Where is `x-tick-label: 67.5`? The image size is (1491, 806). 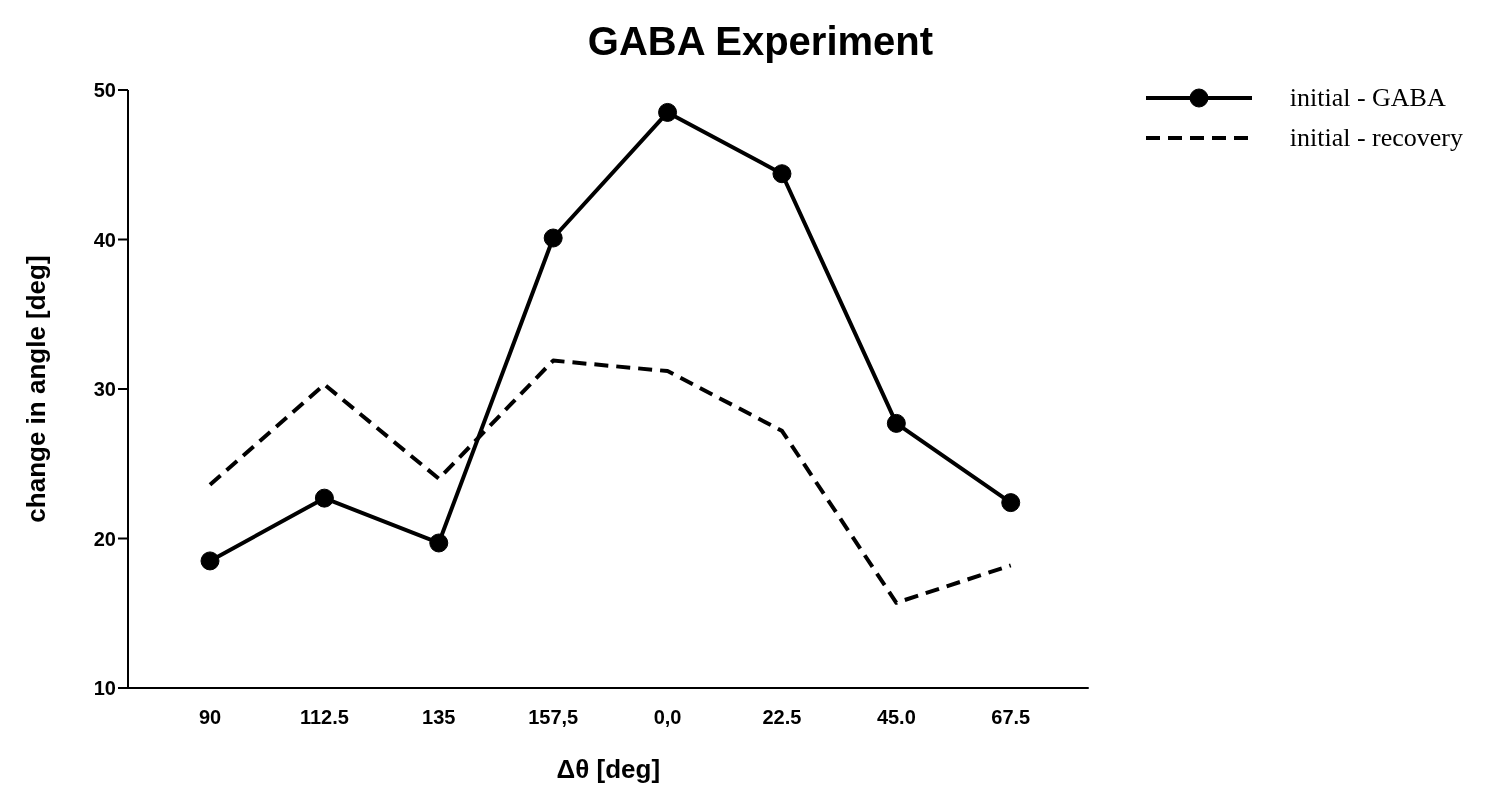 x-tick-label: 67.5 is located at coordinates (1011, 717).